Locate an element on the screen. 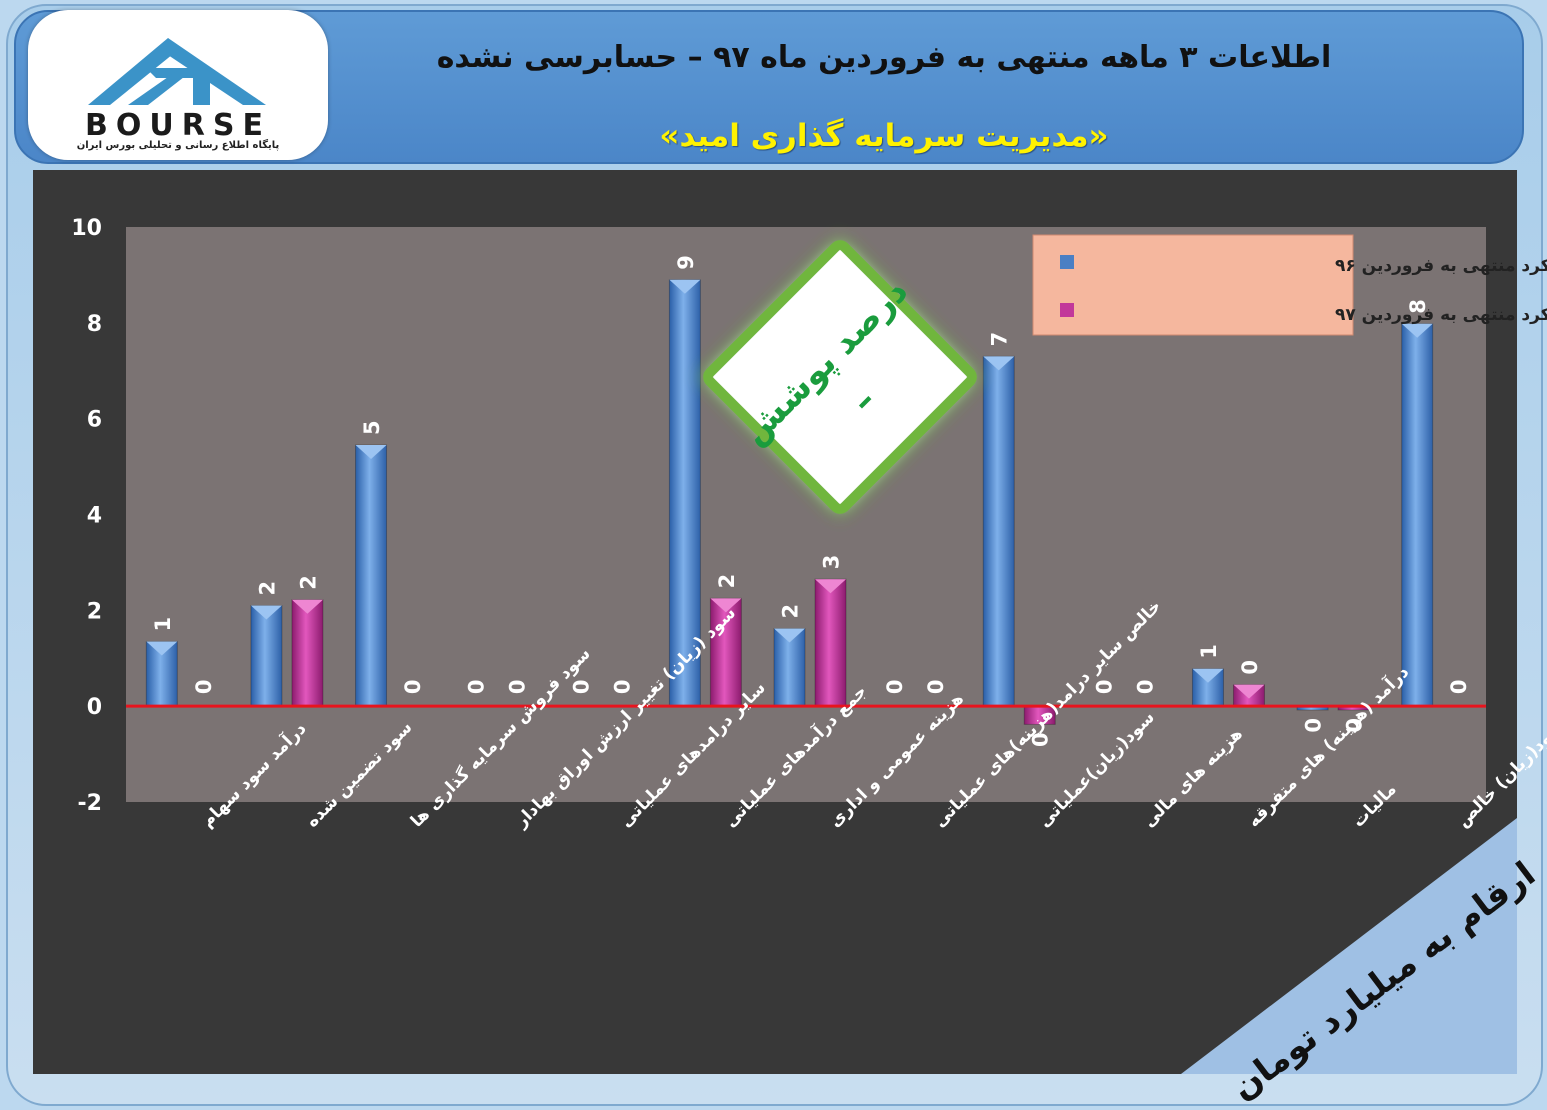 The width and height of the screenshot is (1547, 1110). y-tick-label: 2 is located at coordinates (94, 611).